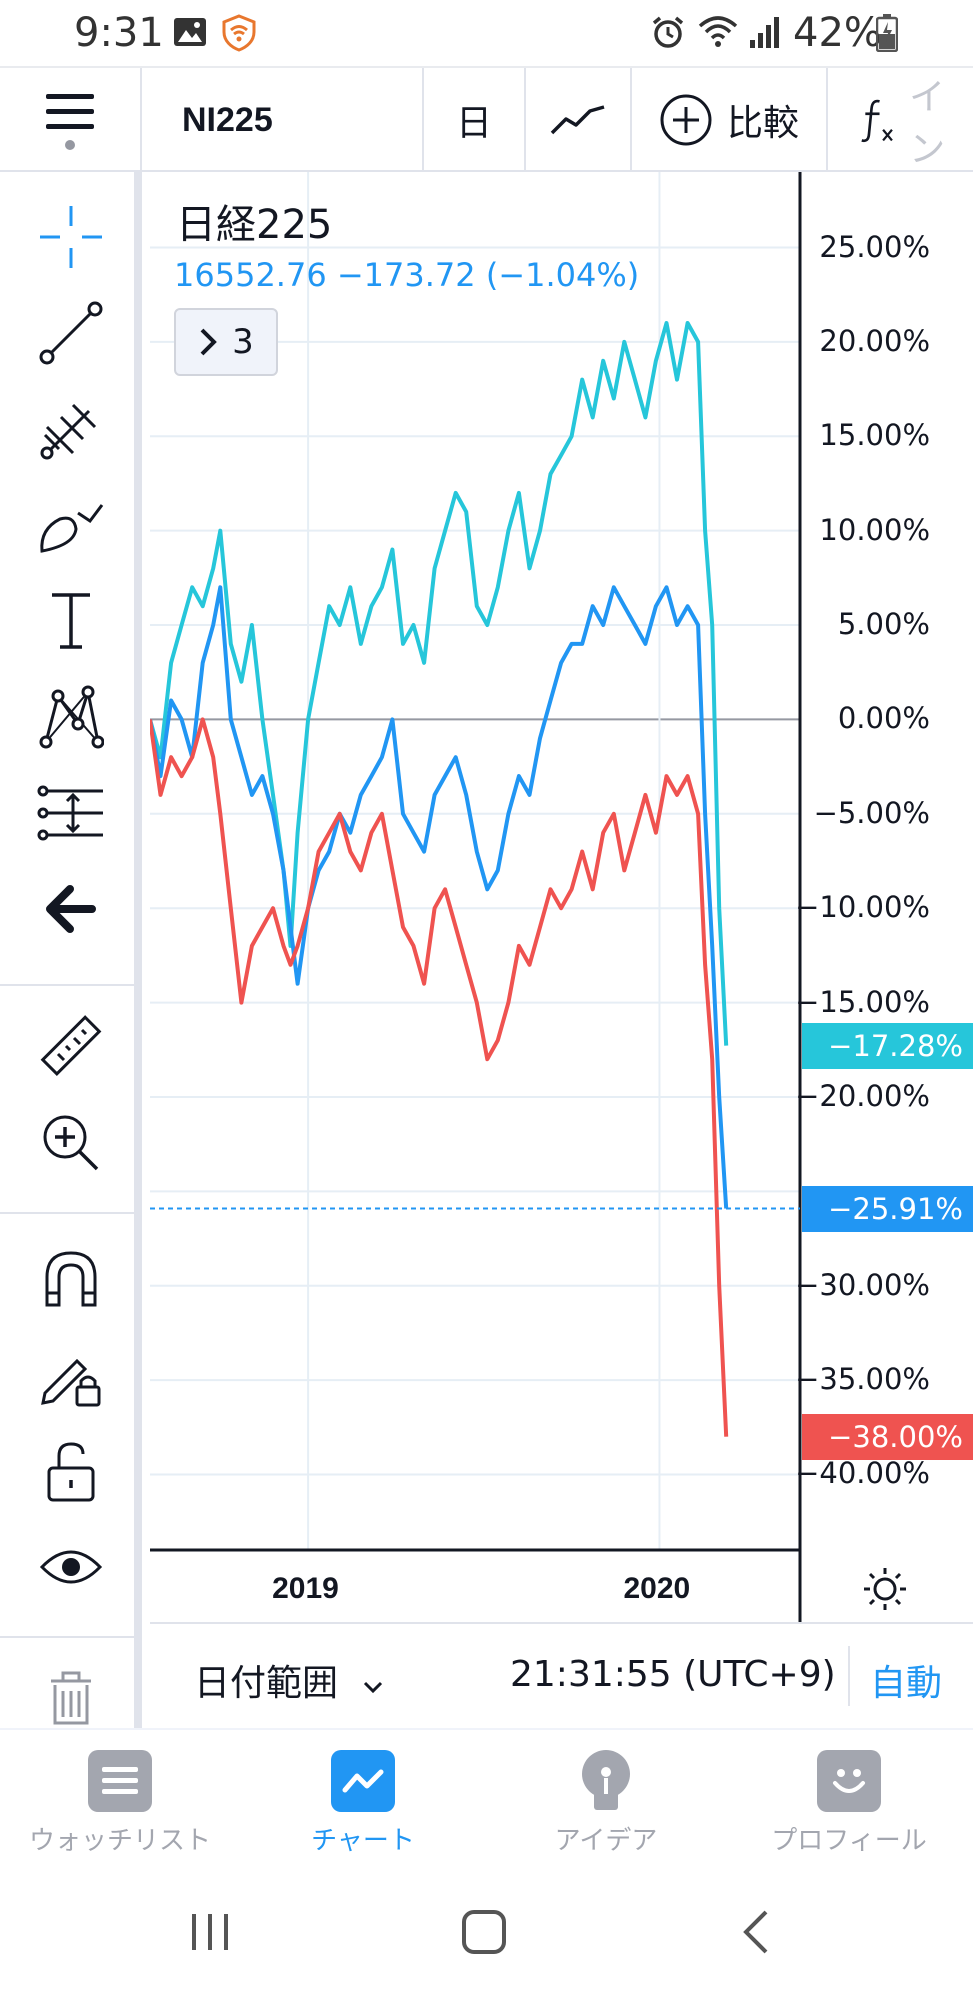  What do you see at coordinates (71, 525) in the screenshot?
I see `brush-icon` at bounding box center [71, 525].